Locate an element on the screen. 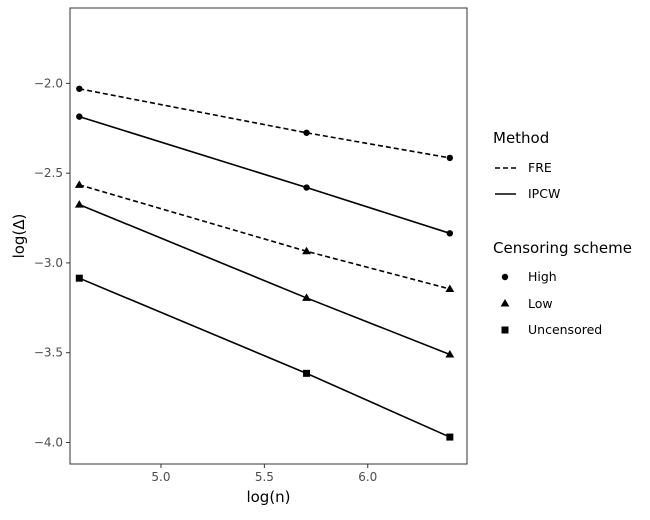 This screenshot has height=520, width=650. x-tick-label: 6.0 is located at coordinates (367, 477).